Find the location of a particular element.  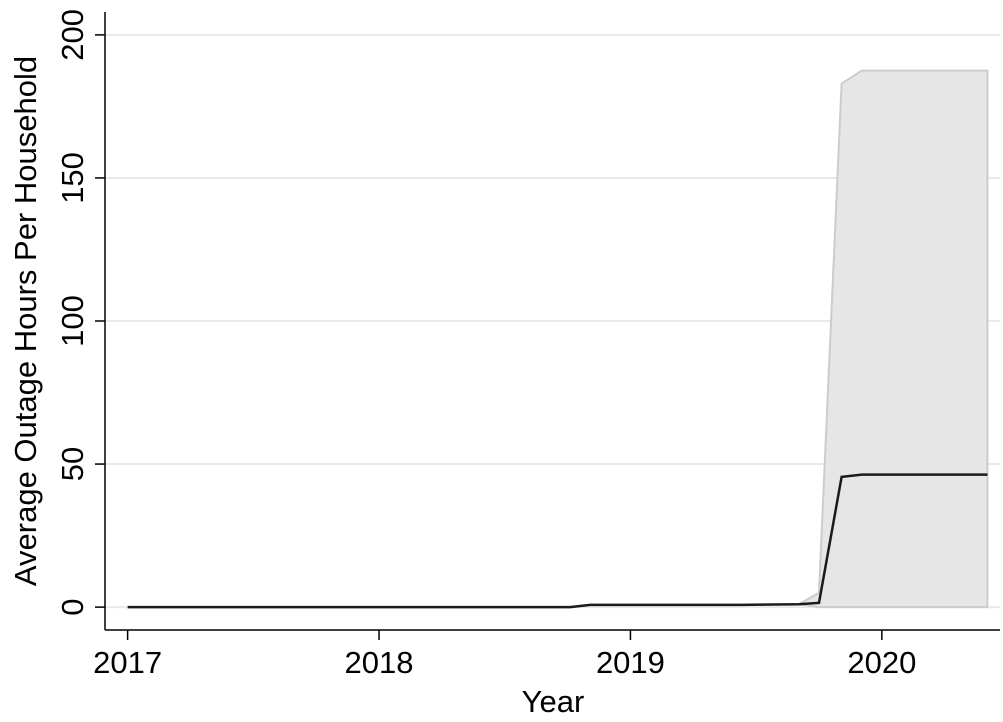

x-tick-label: 2018 is located at coordinates (379, 662).